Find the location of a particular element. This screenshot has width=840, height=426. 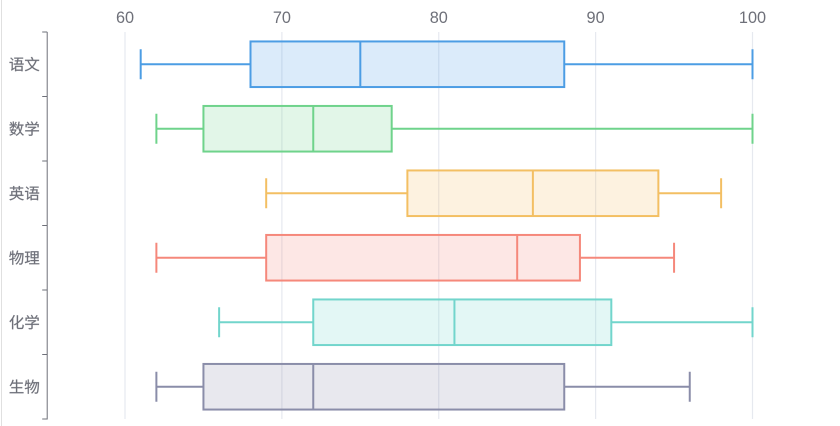

svg-text: 100 is located at coordinates (752, 18).